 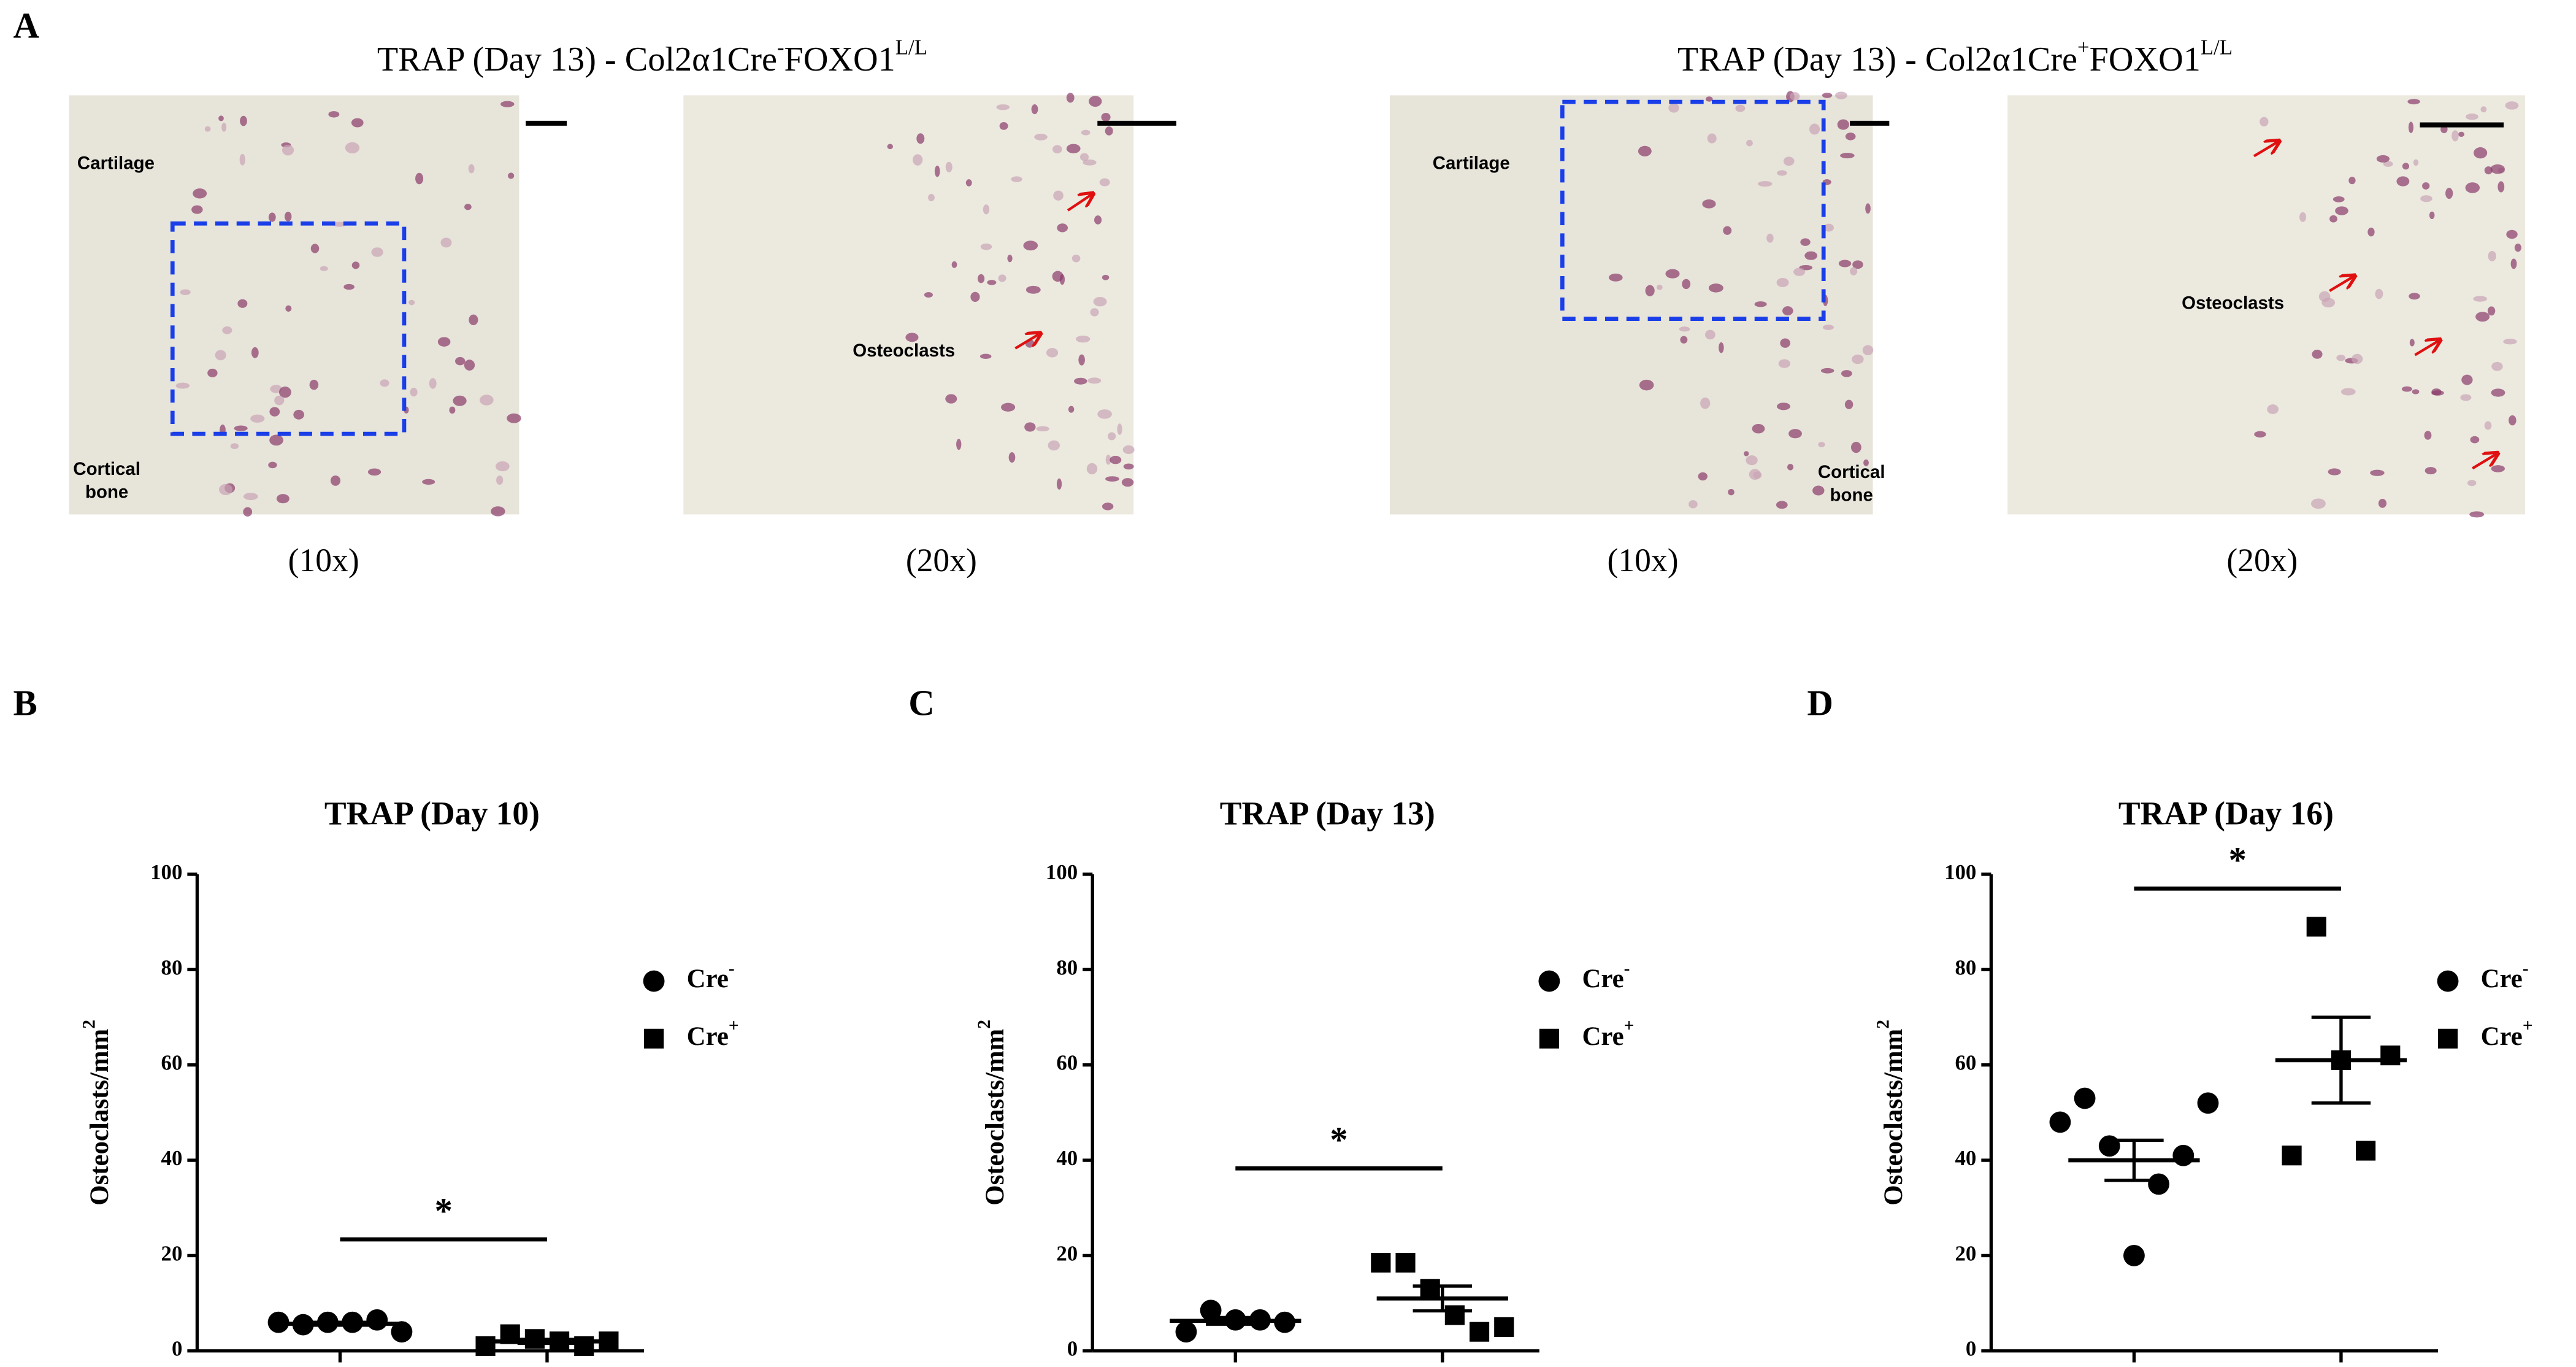 What do you see at coordinates (1851, 495) in the screenshot?
I see `image-label: bone` at bounding box center [1851, 495].